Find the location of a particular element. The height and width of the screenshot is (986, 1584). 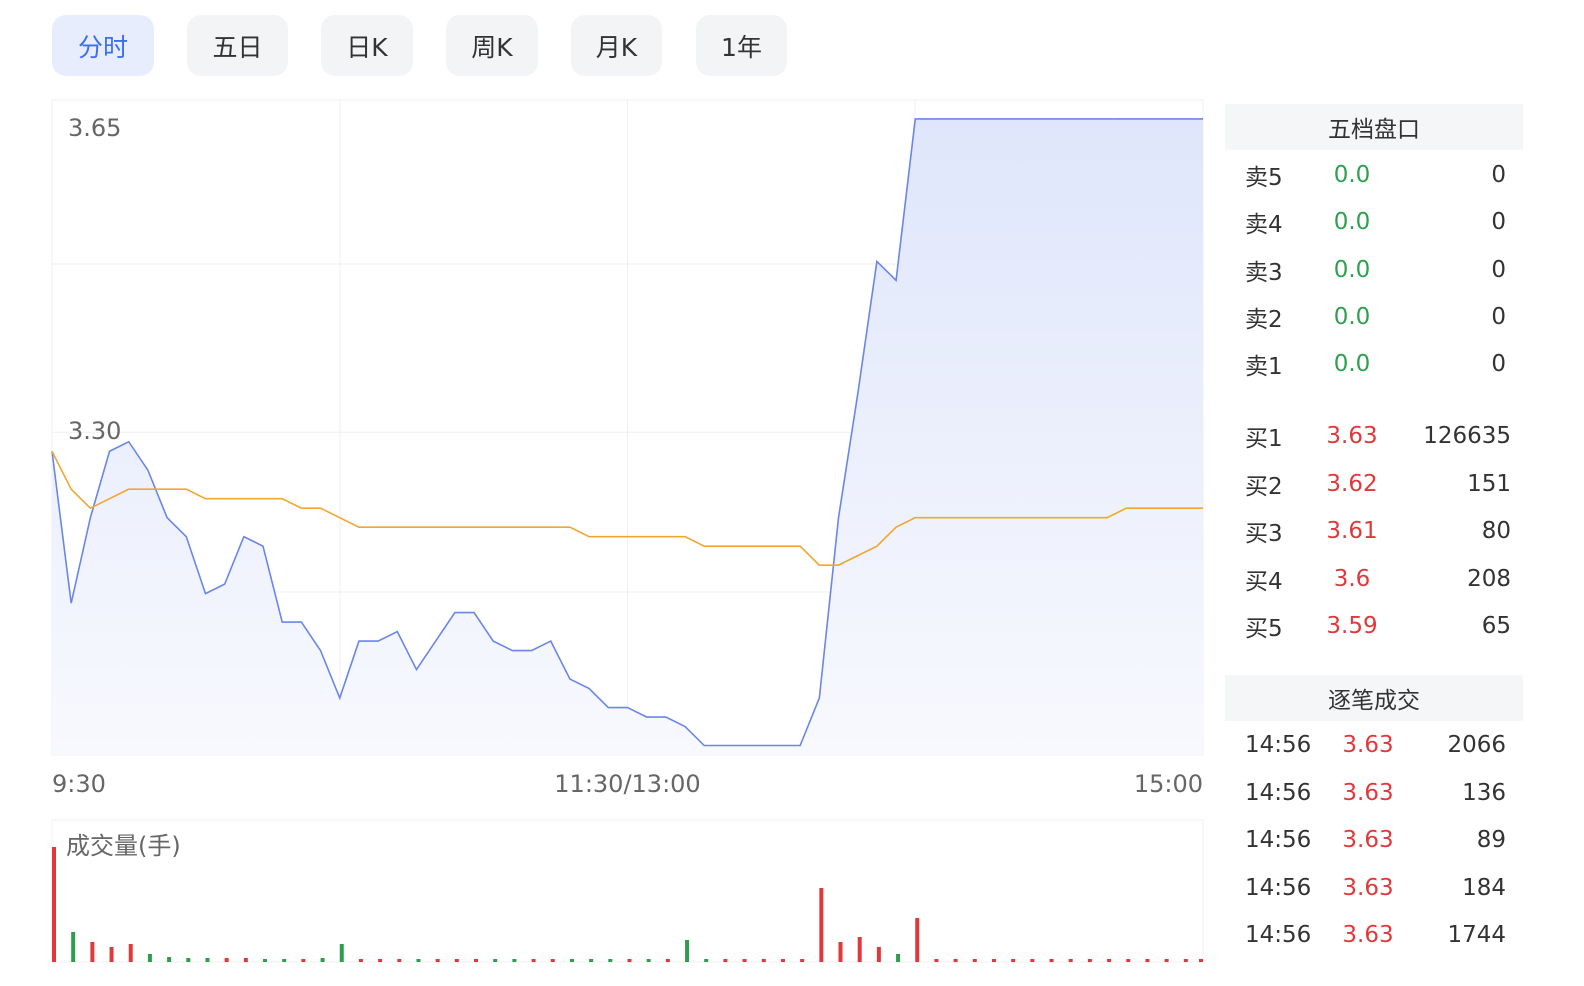

row-volume: 1744 is located at coordinates (1476, 935).